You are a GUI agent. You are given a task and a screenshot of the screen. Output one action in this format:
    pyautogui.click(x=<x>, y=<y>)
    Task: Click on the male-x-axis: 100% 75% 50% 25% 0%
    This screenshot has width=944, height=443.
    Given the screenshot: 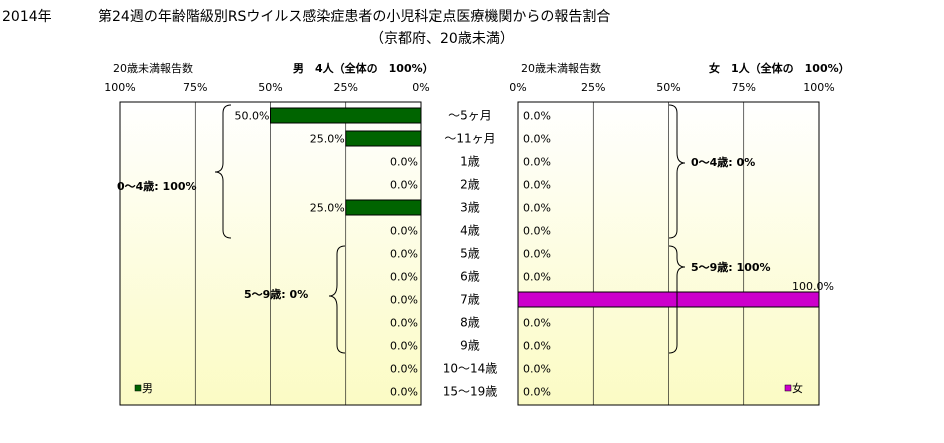 What is the action you would take?
    pyautogui.click(x=266, y=87)
    